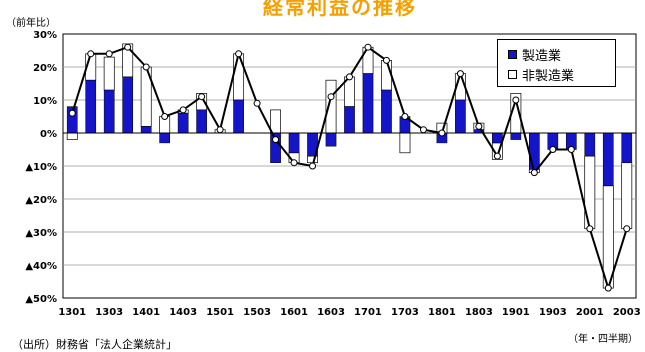 The image size is (645, 352). What do you see at coordinates (41, 200) in the screenshot?
I see `y-tick-label: ▲20%` at bounding box center [41, 200].